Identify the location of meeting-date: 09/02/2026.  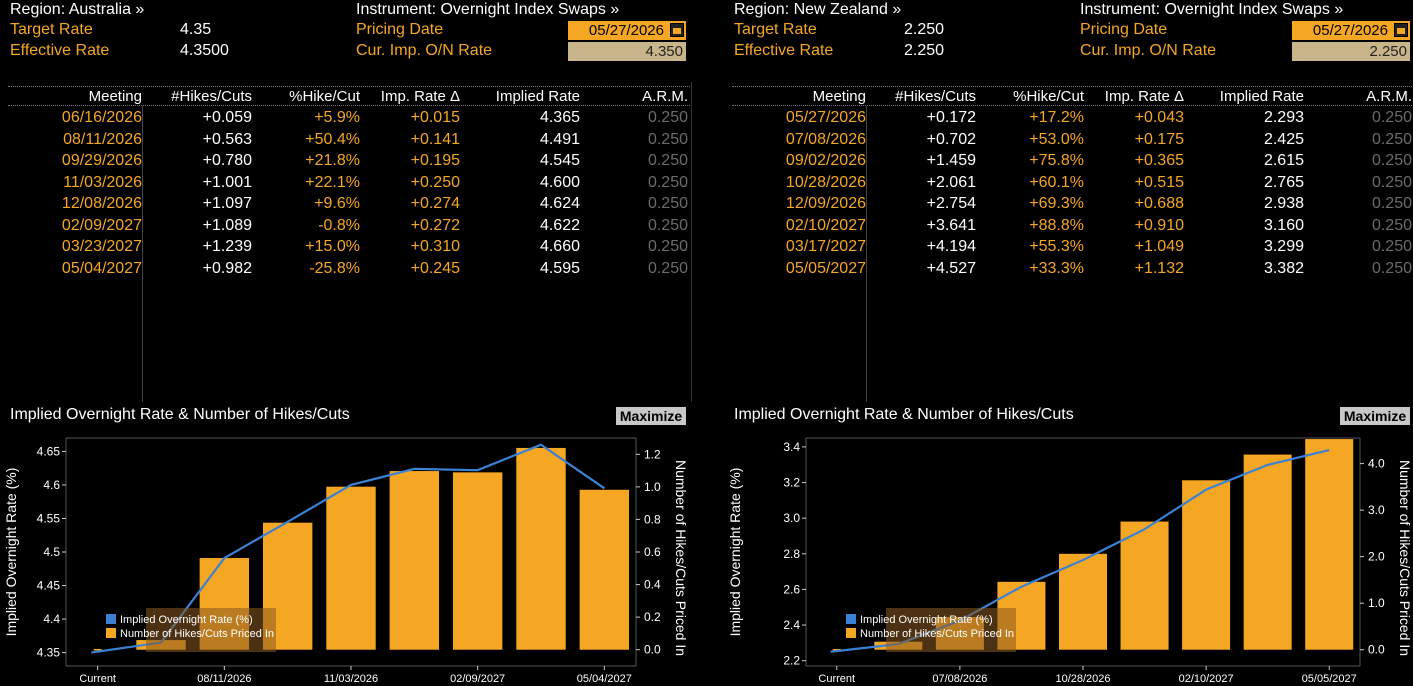
(825, 160).